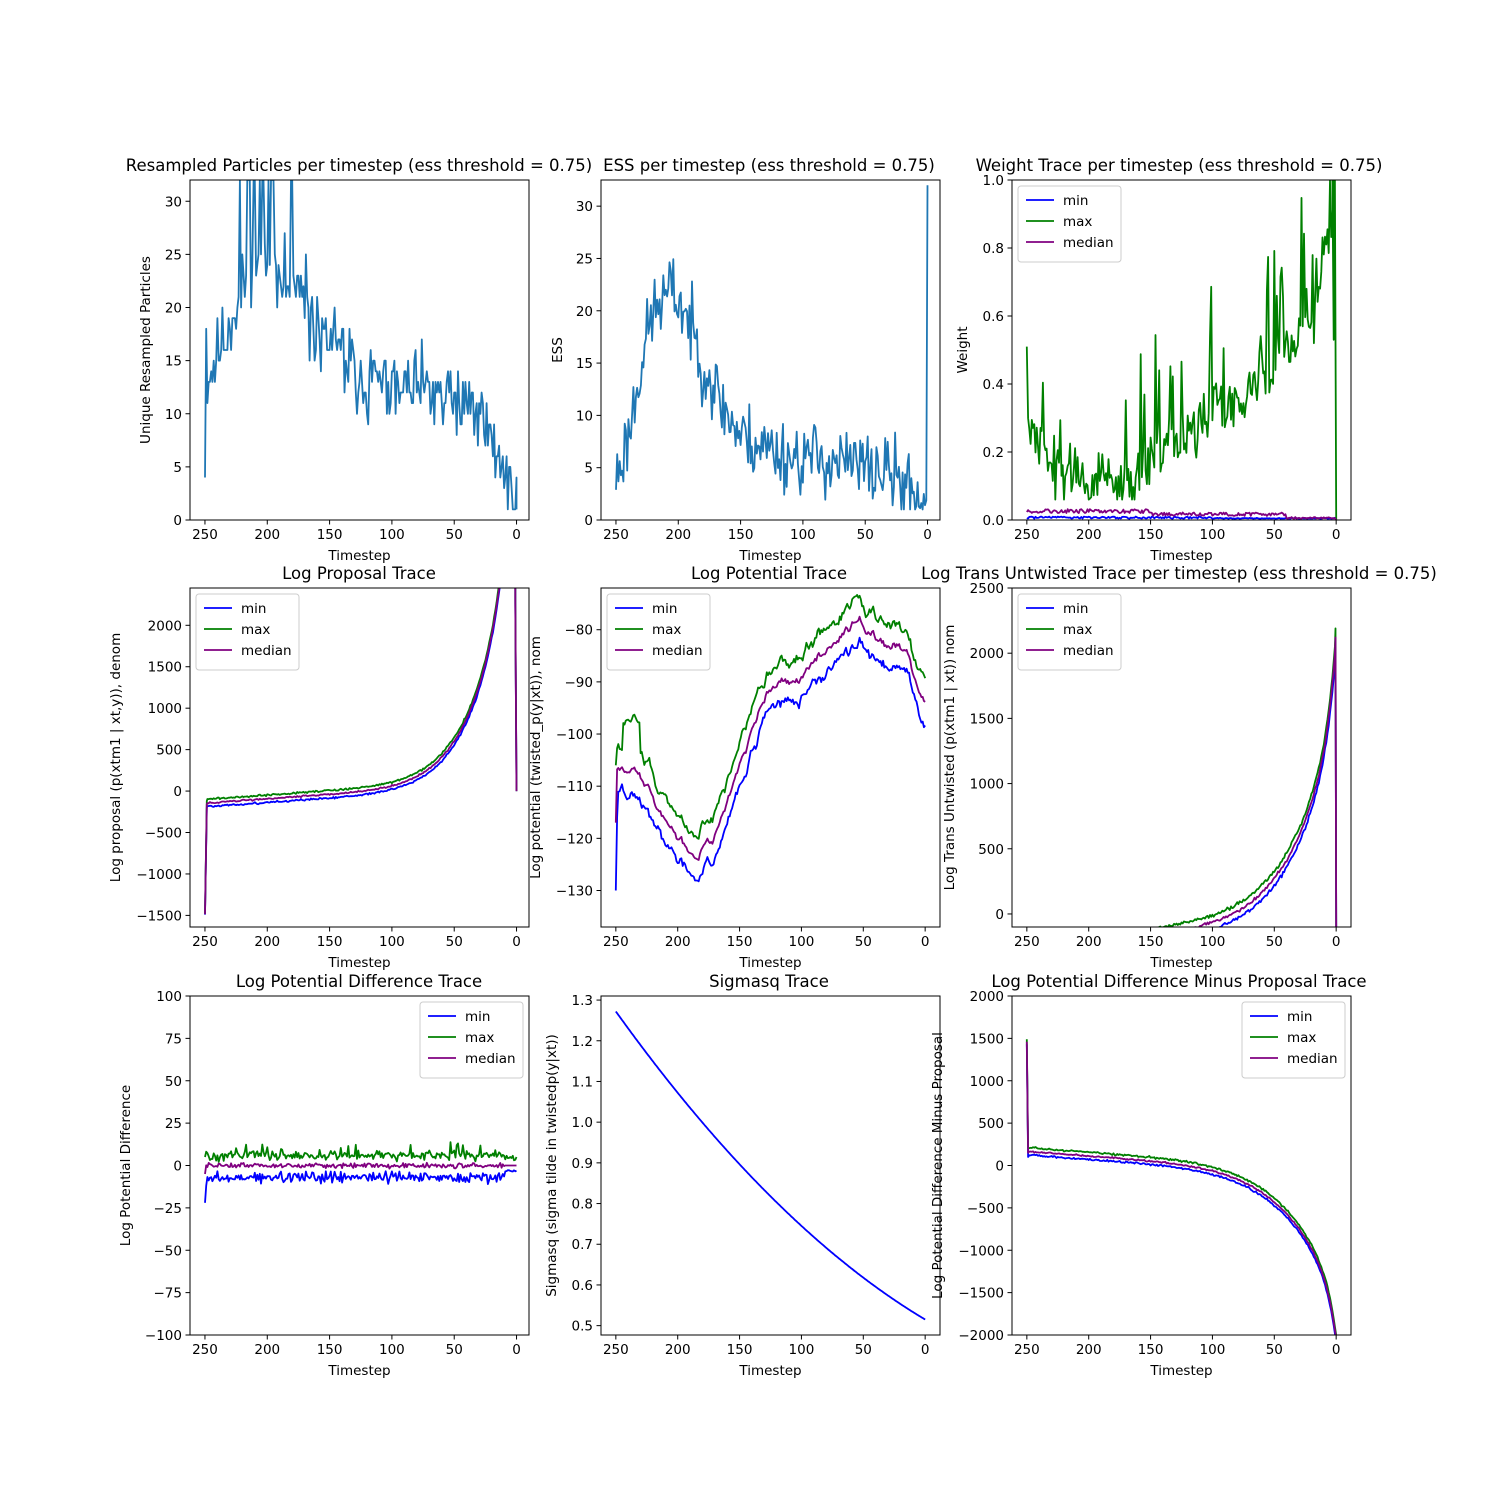  Describe the element at coordinates (168, 1251) in the screenshot. I see `y-tick-label: −50` at that location.